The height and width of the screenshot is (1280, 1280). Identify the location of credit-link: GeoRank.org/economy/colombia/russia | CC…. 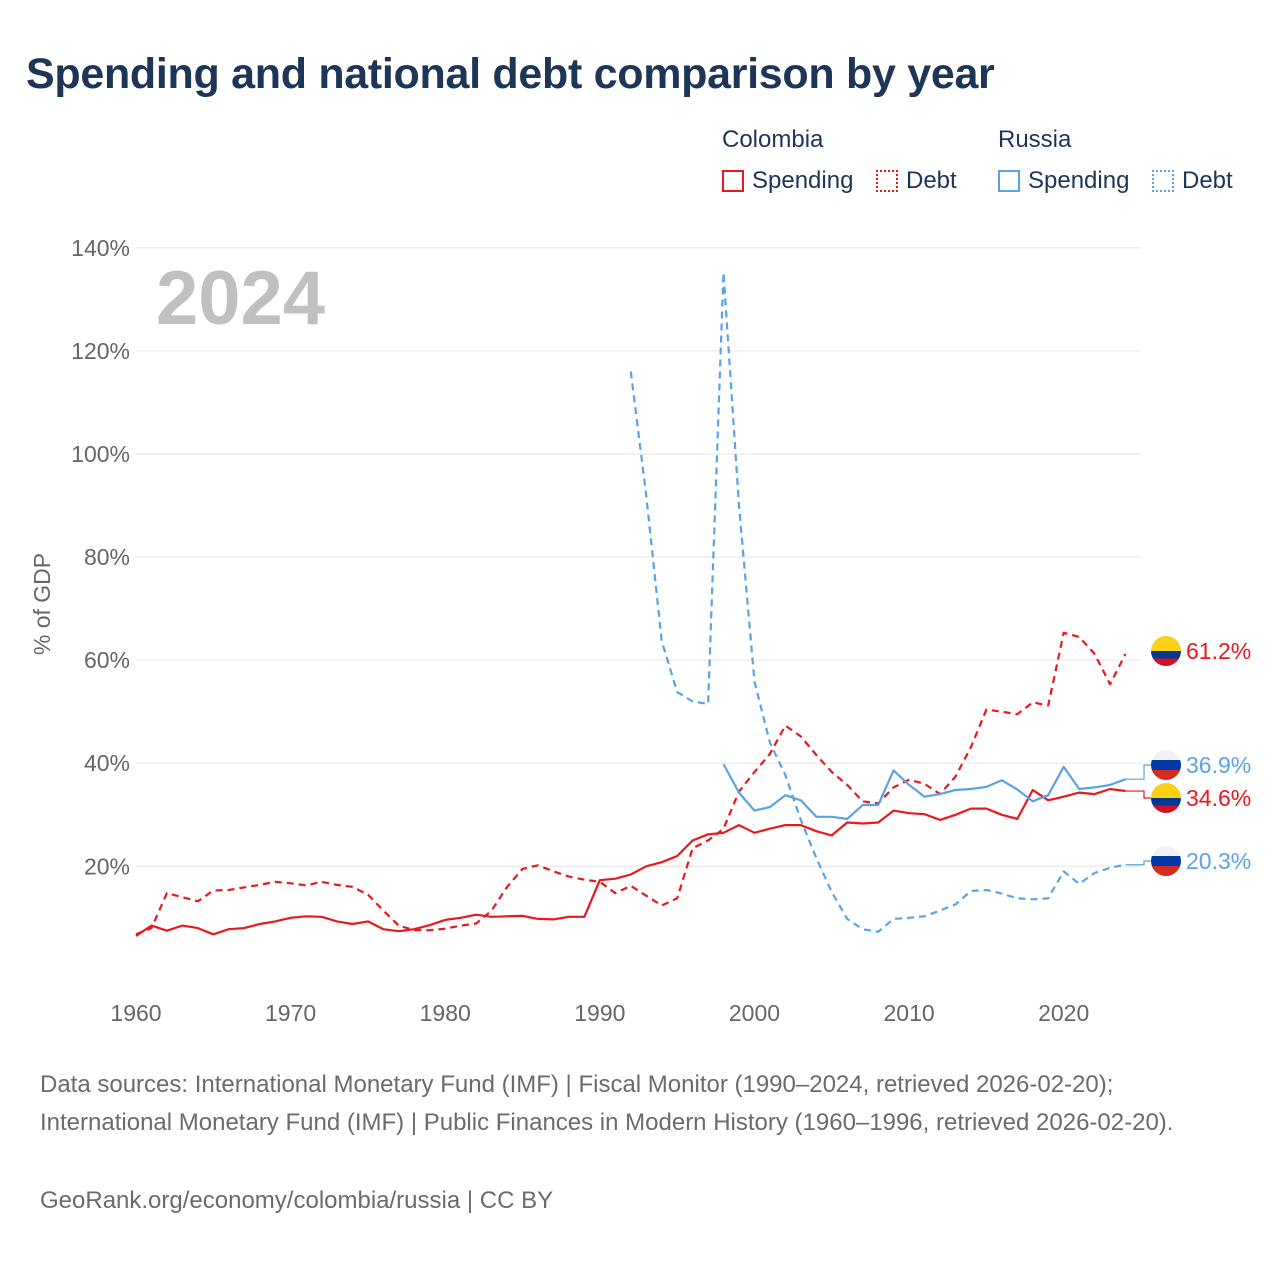
(297, 1200).